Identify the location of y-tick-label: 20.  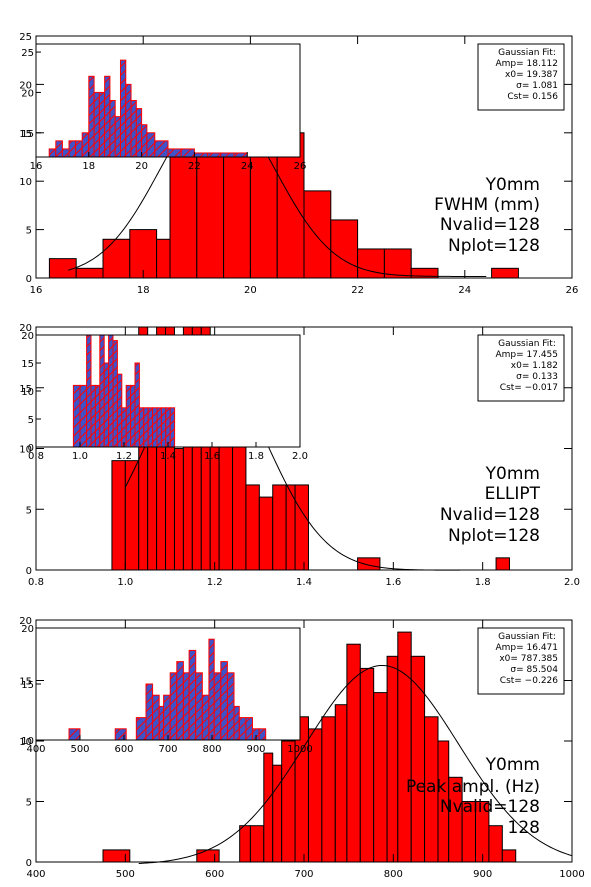
(25, 328).